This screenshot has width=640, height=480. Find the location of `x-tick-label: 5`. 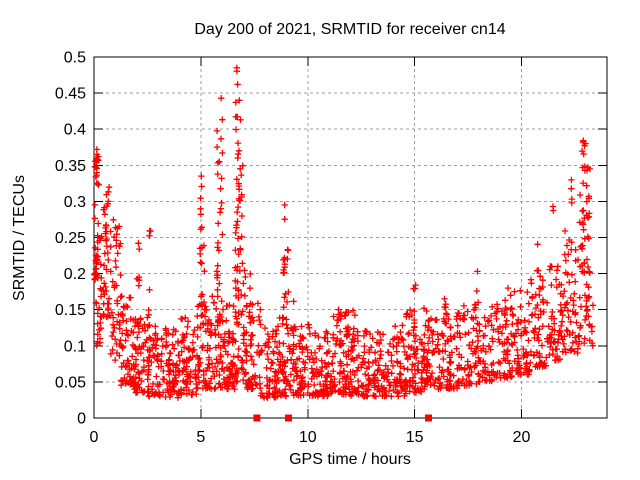

x-tick-label: 5 is located at coordinates (200, 437).